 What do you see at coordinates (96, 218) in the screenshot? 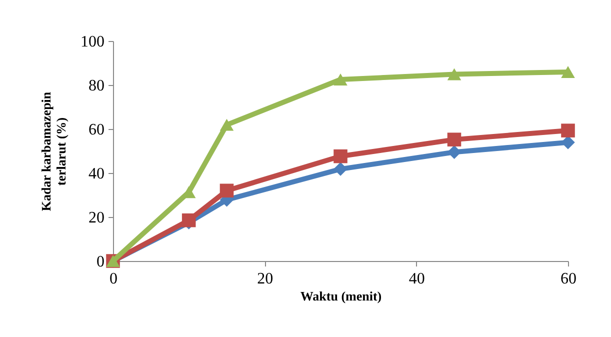
I see `y-tick-label: 20` at bounding box center [96, 218].